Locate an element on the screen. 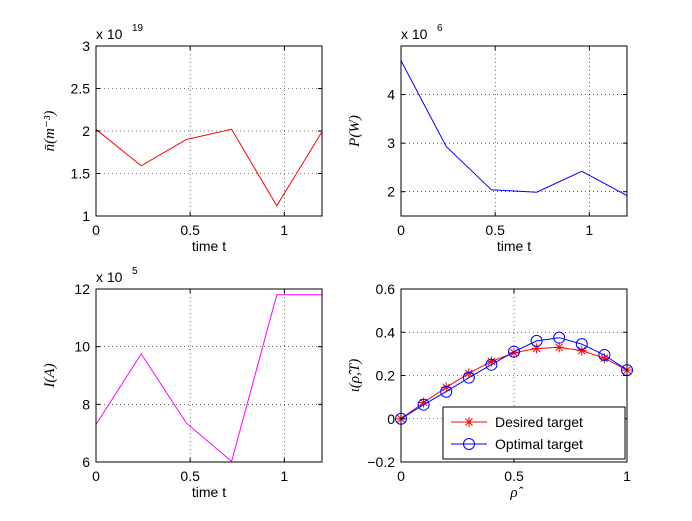 This screenshot has height=521, width=692. y-tick-label: 8 is located at coordinates (86, 404).